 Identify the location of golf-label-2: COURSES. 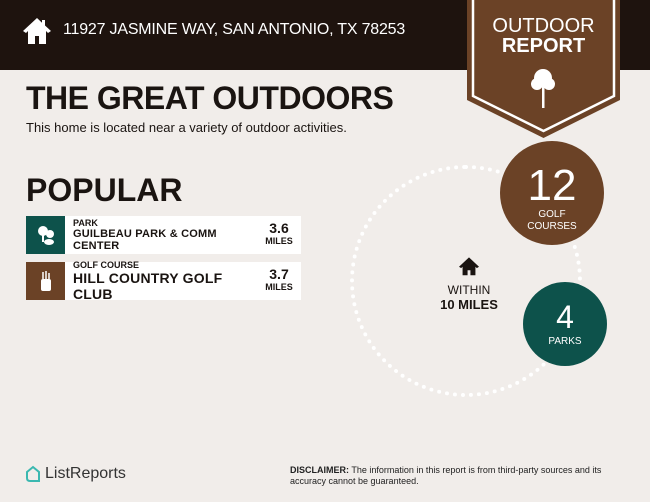
(552, 226).